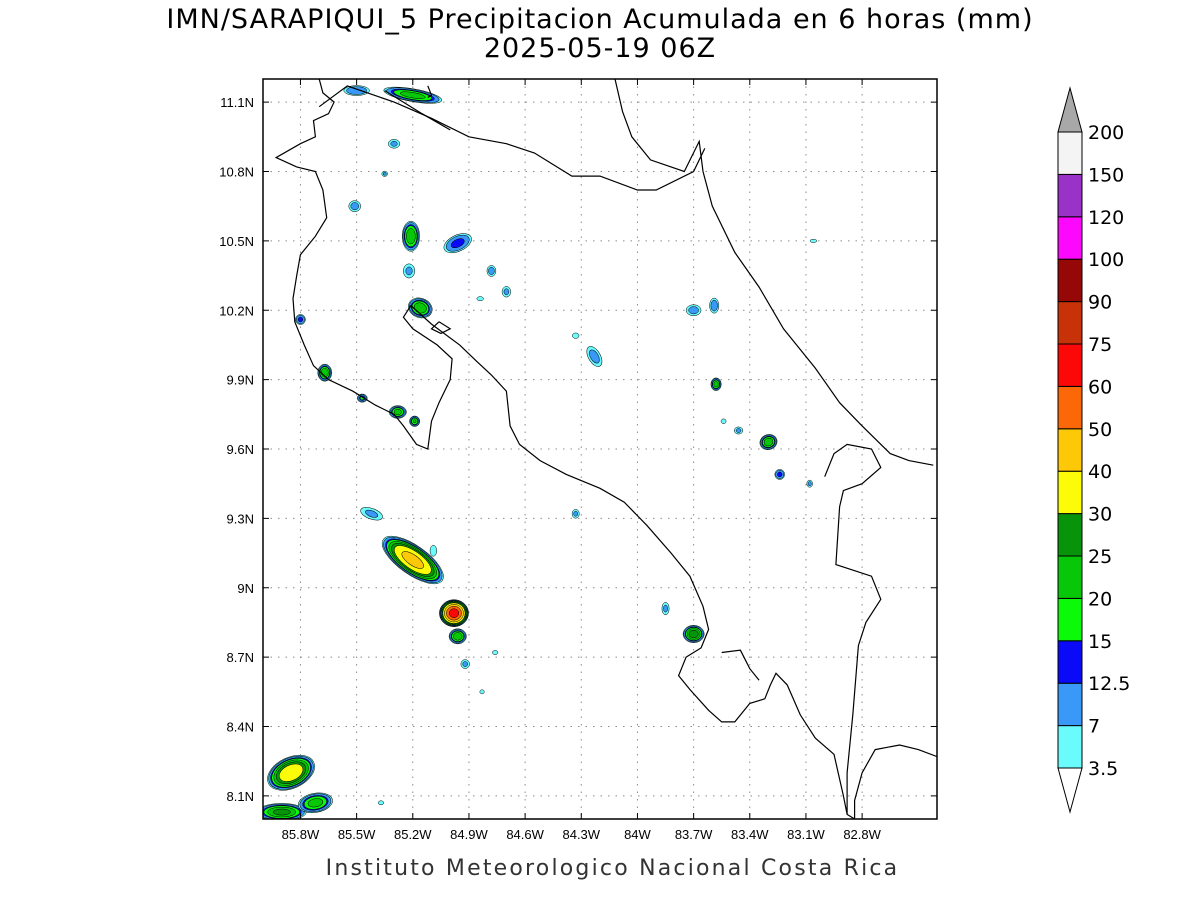  What do you see at coordinates (1100, 387) in the screenshot?
I see `colorbar-level-label: 60` at bounding box center [1100, 387].